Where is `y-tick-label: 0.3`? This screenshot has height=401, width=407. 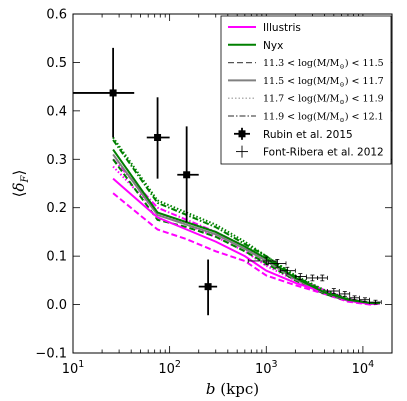 y-tick-label: 0.3 is located at coordinates (56, 160).